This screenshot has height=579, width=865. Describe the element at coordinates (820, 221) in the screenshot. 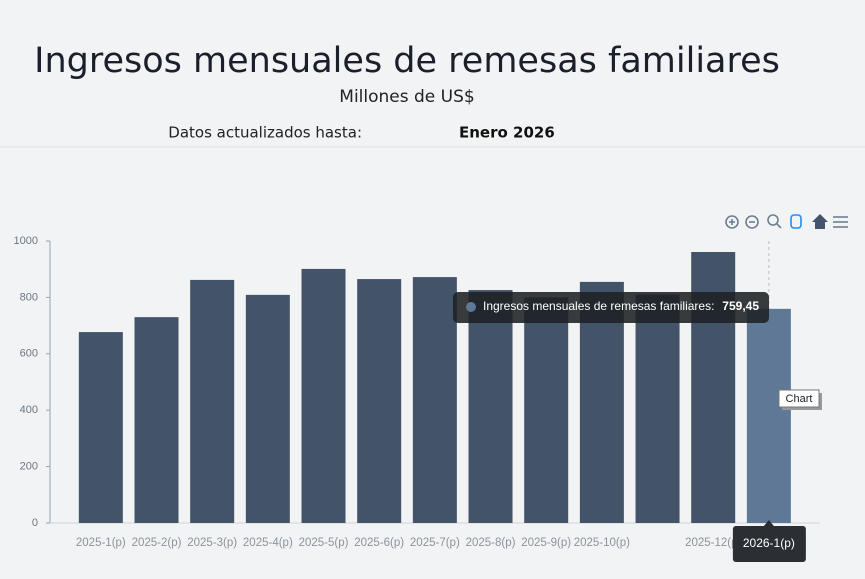

I see `reset` at that location.